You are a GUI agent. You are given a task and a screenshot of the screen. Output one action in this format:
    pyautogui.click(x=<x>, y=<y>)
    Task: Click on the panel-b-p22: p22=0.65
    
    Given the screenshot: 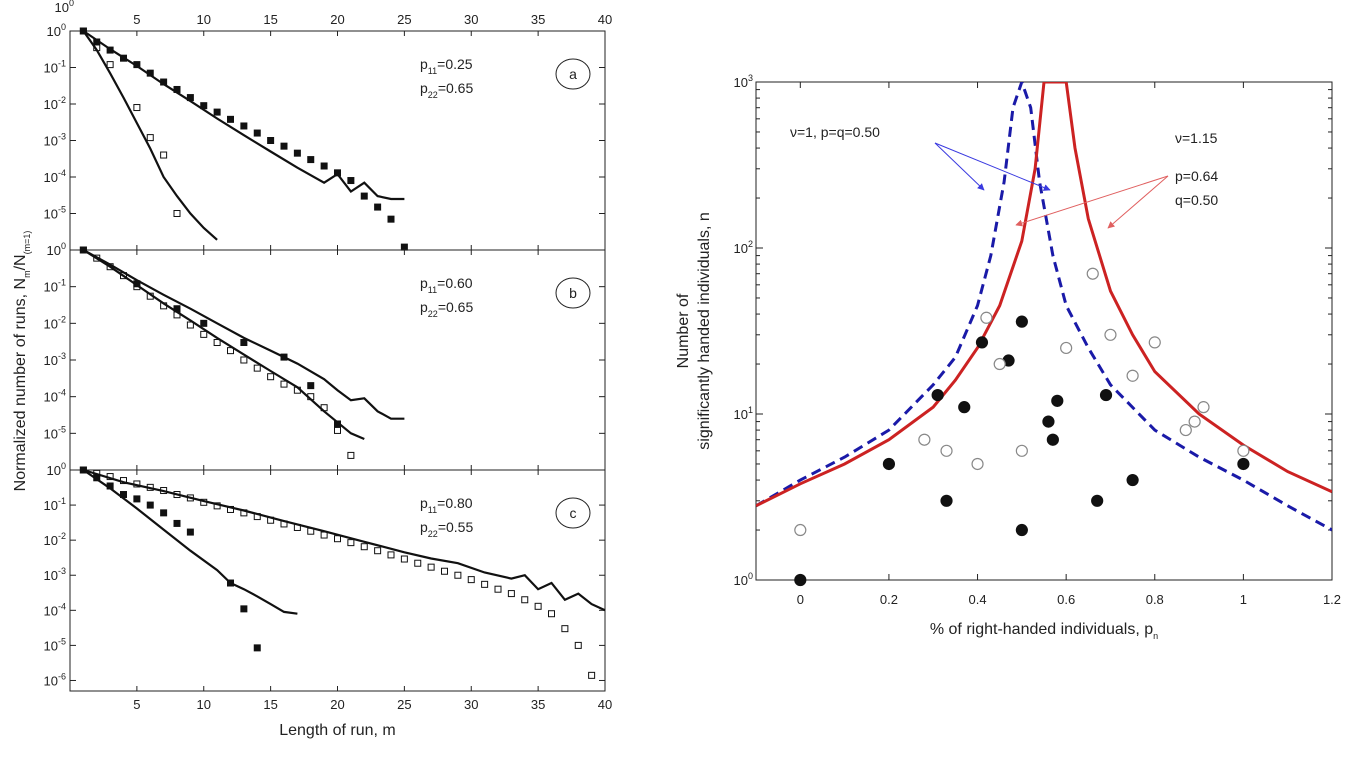 What is the action you would take?
    pyautogui.click(x=446, y=309)
    